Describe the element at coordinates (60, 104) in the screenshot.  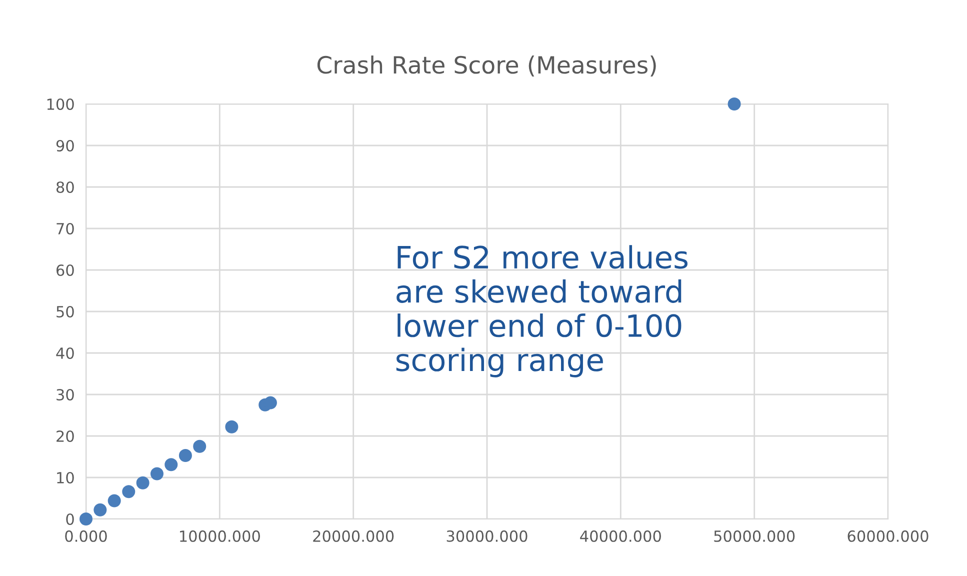
I see `y-tick-label: 100` at that location.